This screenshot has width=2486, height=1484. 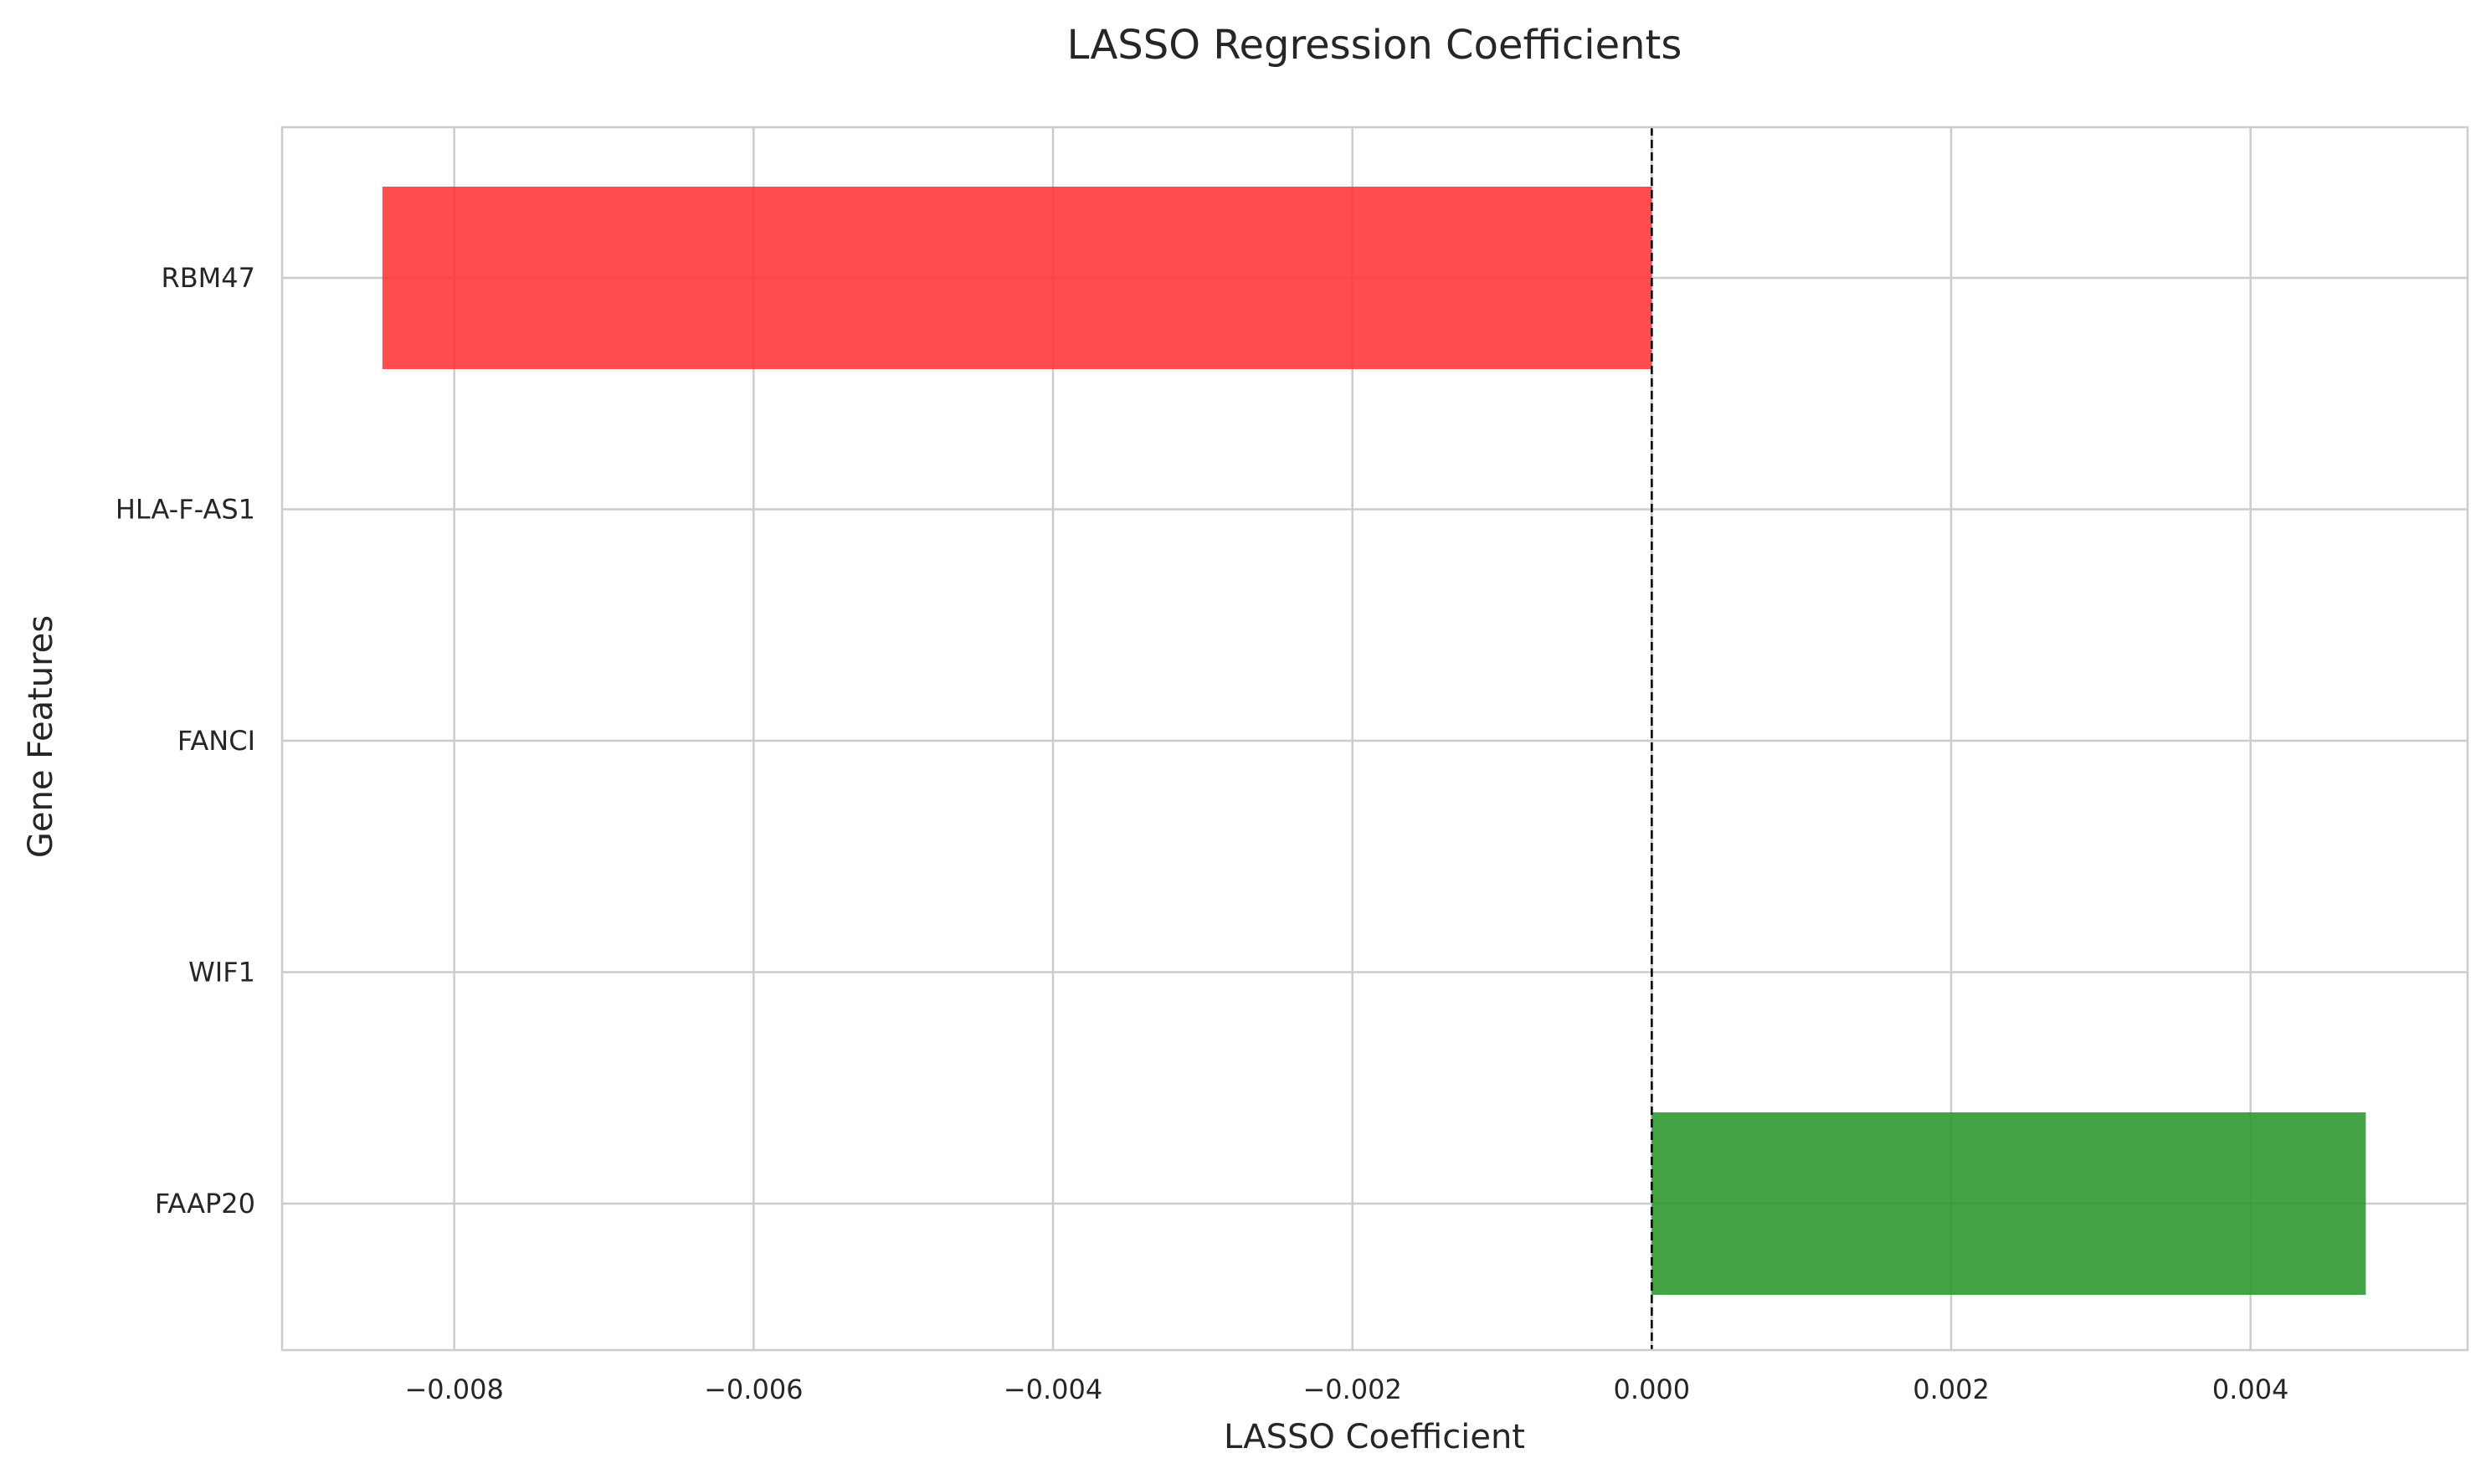 I want to click on y-tick-label: HLA-F-AS1, so click(x=186, y=510).